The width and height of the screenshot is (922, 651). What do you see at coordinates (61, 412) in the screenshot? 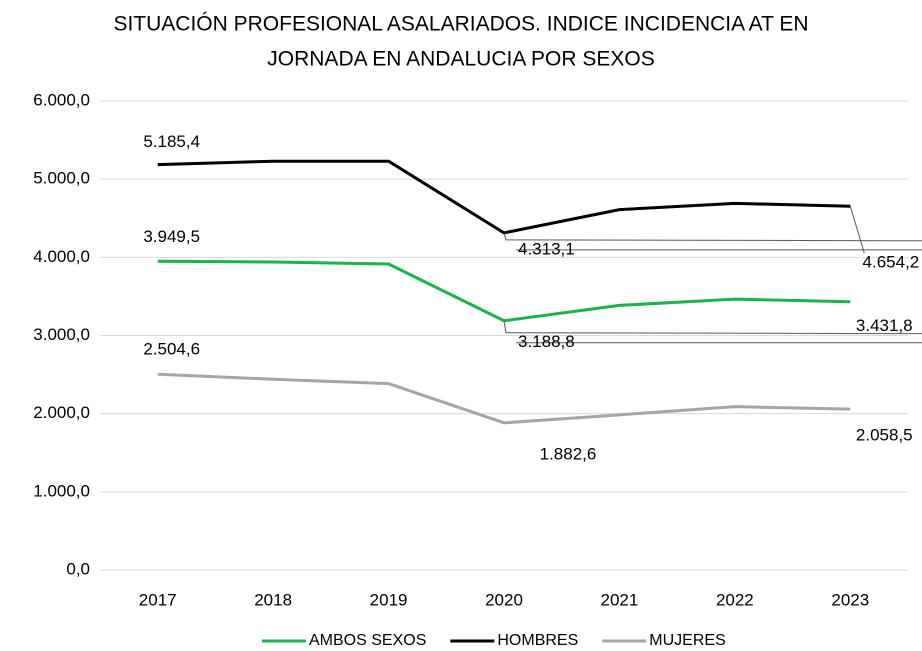
I see `y-tick-label: 2.000,0` at bounding box center [61, 412].